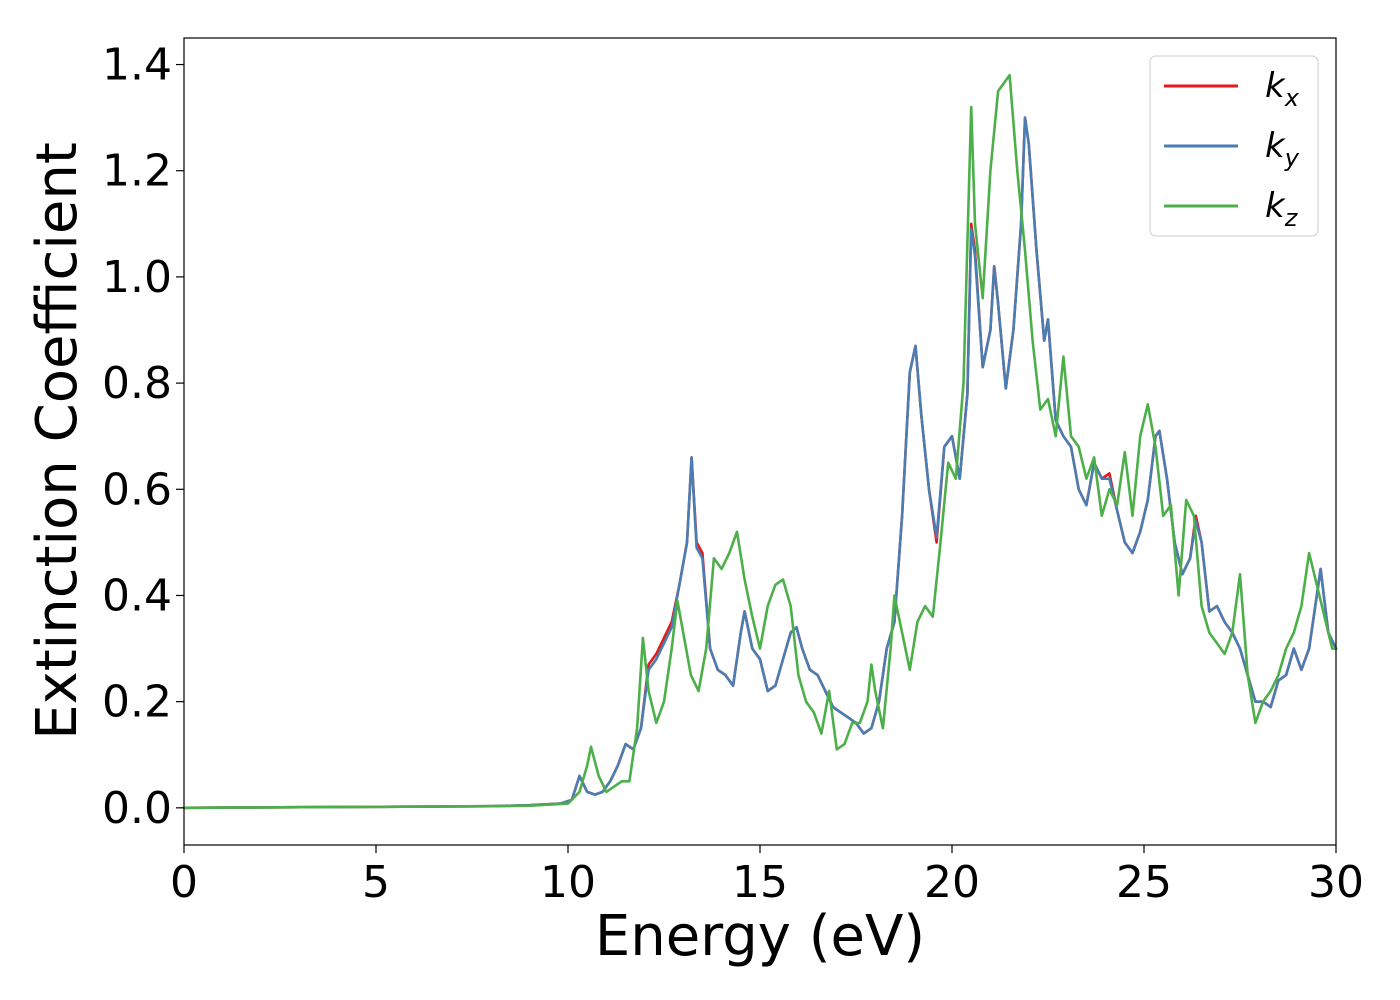  Describe the element at coordinates (137, 489) in the screenshot. I see `y-tick-label: 0.6` at that location.